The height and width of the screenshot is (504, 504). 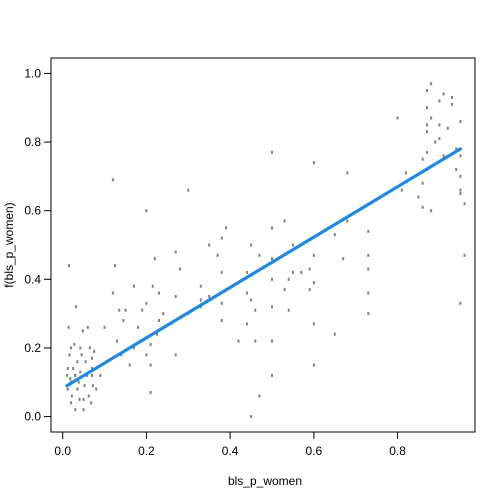 I want to click on y-axis: 0.0 0.2 0.4 0.6 0.8 1.0, so click(x=38, y=245).